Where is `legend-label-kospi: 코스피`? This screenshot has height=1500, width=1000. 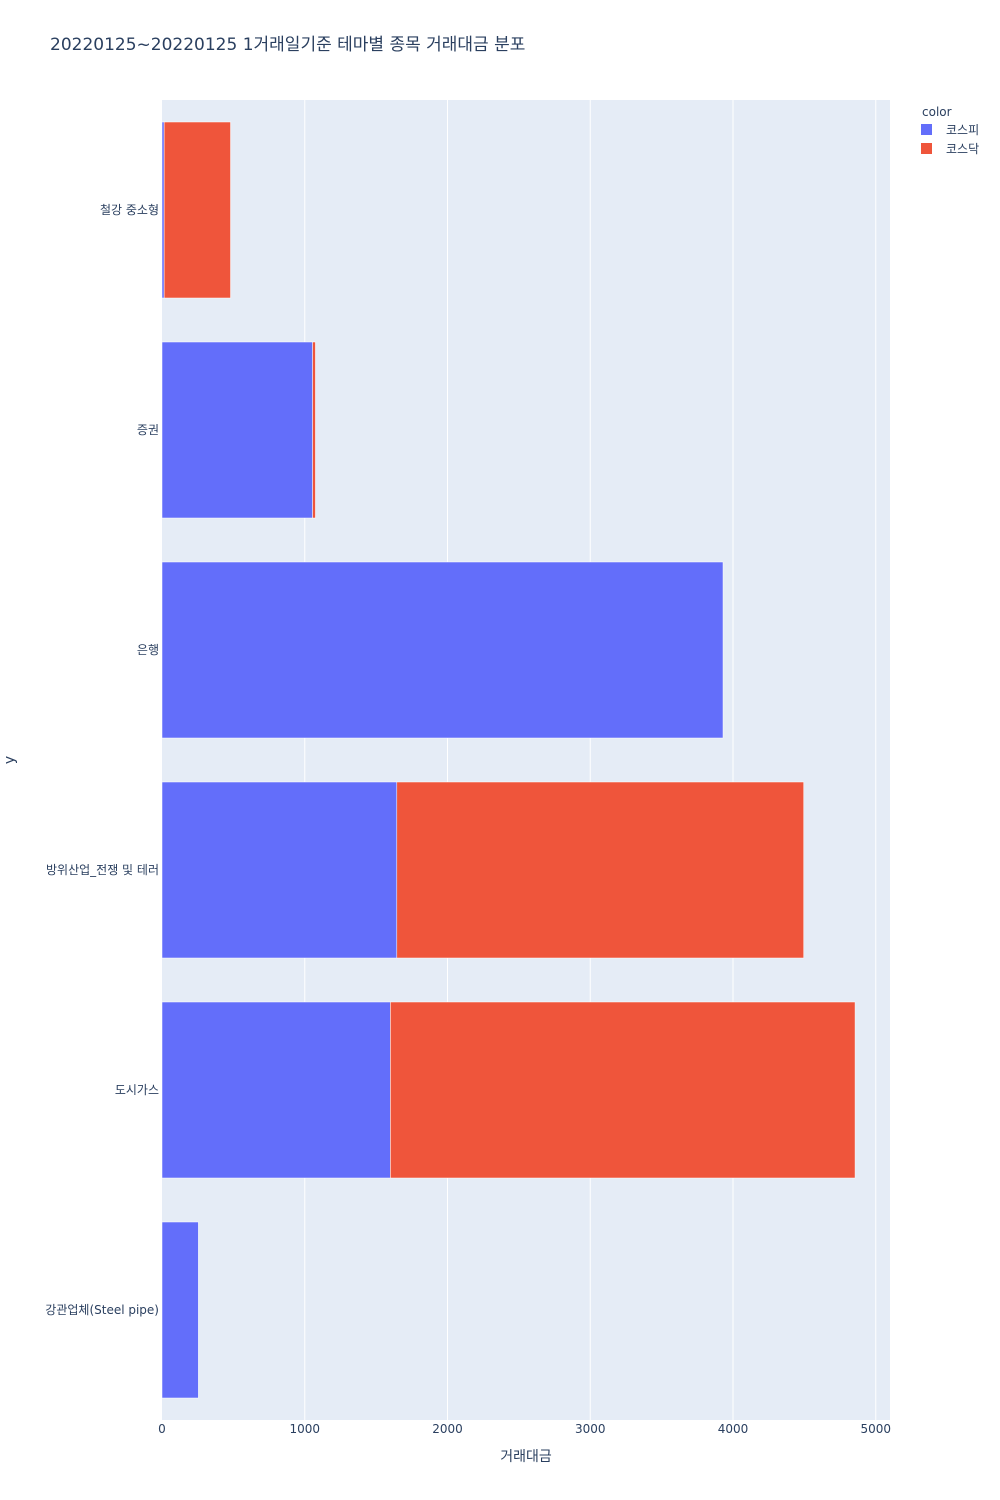 legend-label-kospi: 코스피 is located at coordinates (962, 130).